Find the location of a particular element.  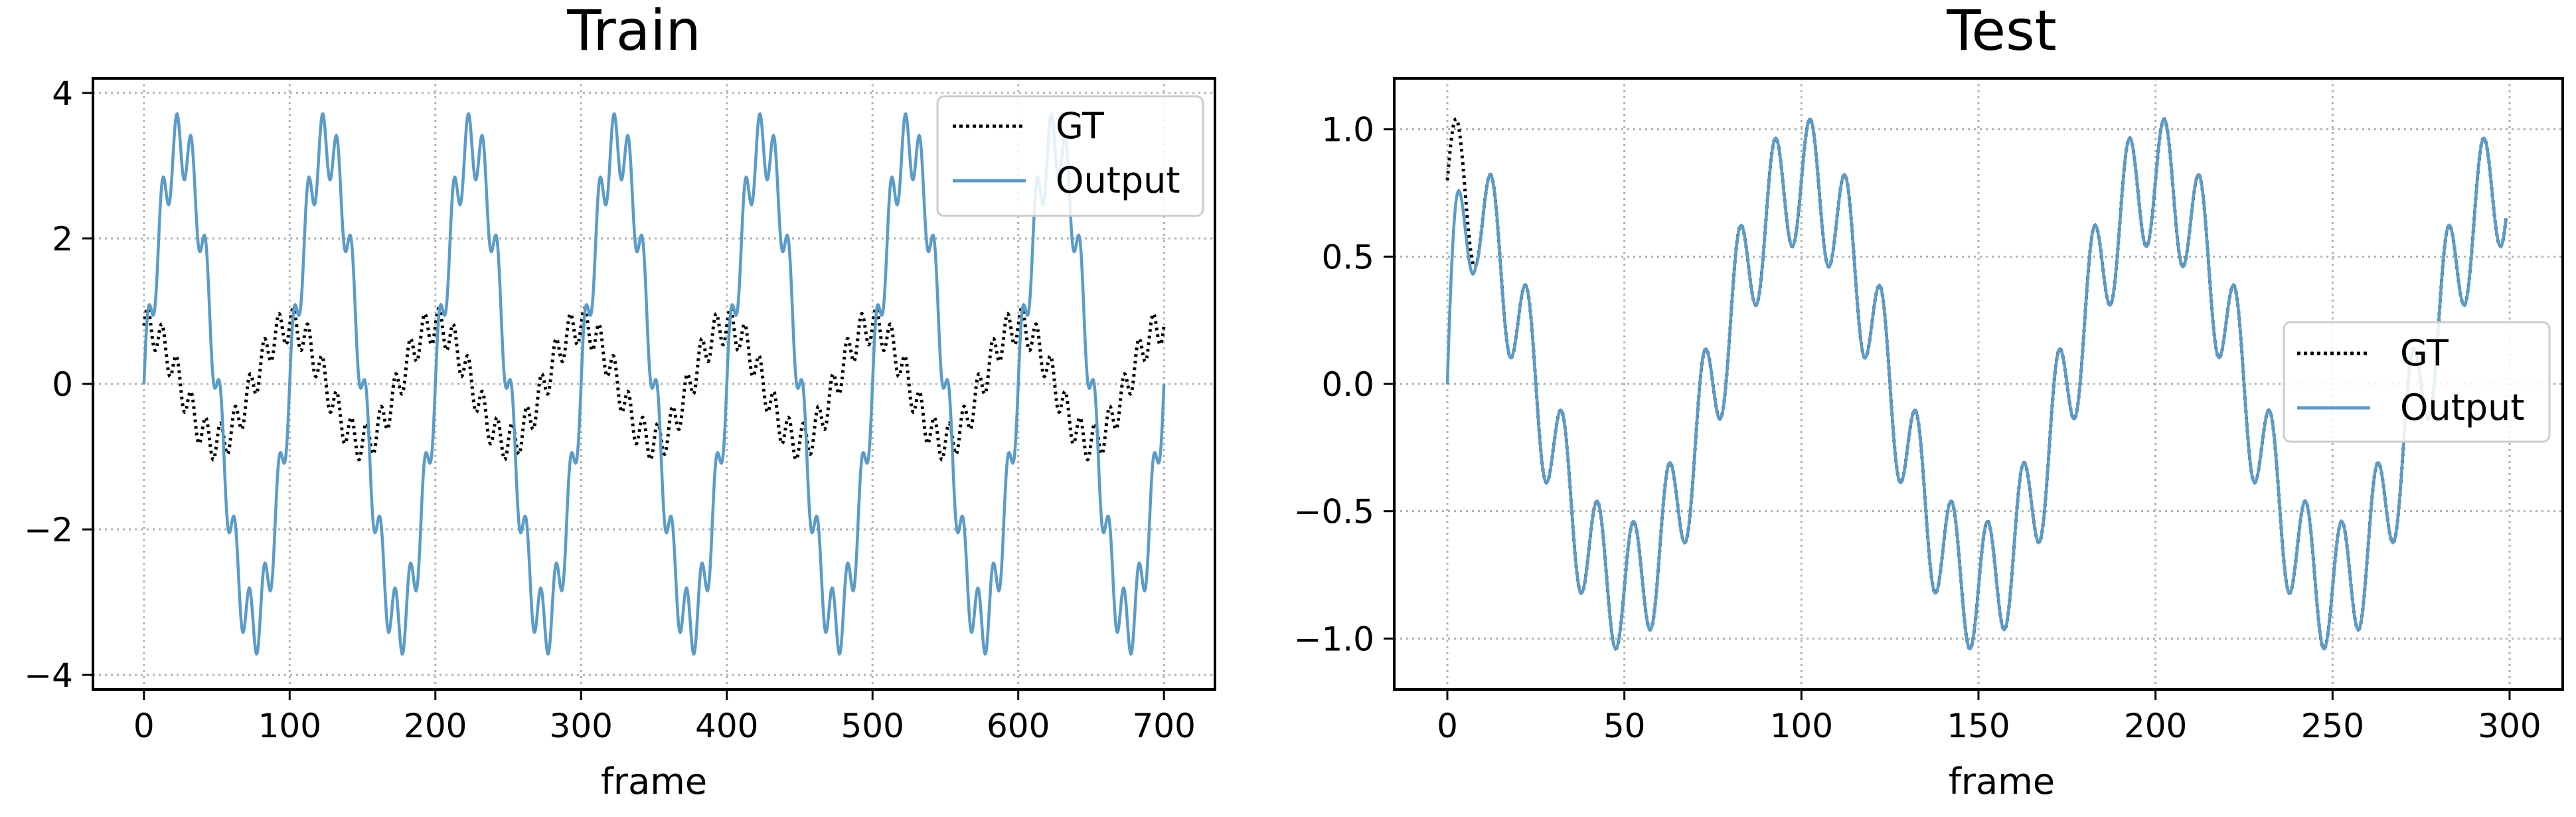

y-tick-label: −1.0 is located at coordinates (1334, 639).